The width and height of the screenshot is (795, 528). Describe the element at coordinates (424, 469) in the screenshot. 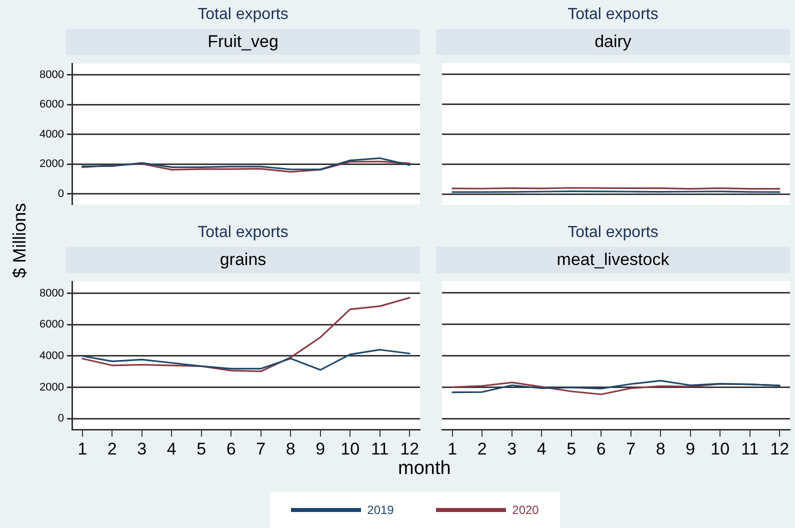

I see `x-axis-title: month` at that location.